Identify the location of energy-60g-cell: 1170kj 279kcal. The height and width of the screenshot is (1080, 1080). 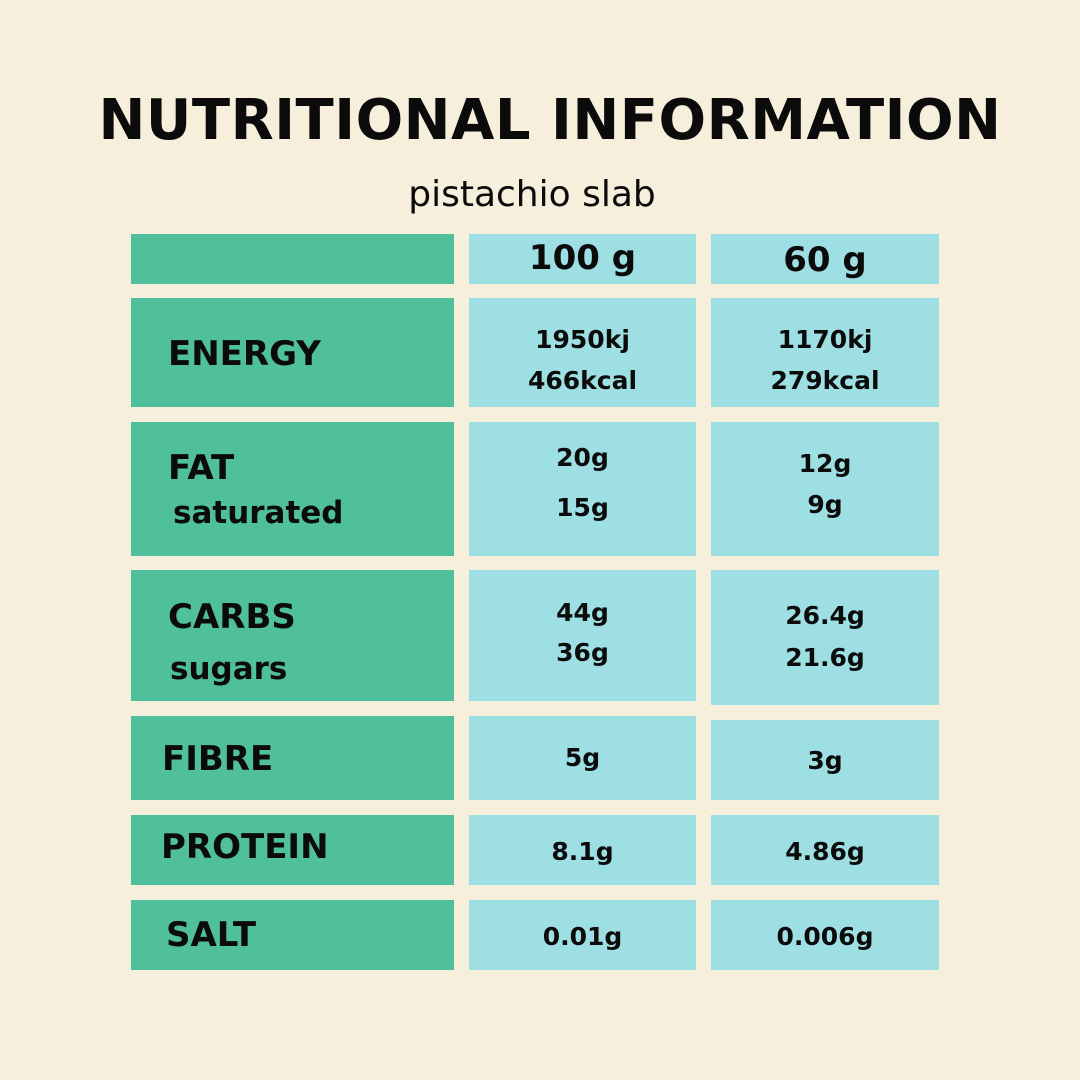
(825, 352).